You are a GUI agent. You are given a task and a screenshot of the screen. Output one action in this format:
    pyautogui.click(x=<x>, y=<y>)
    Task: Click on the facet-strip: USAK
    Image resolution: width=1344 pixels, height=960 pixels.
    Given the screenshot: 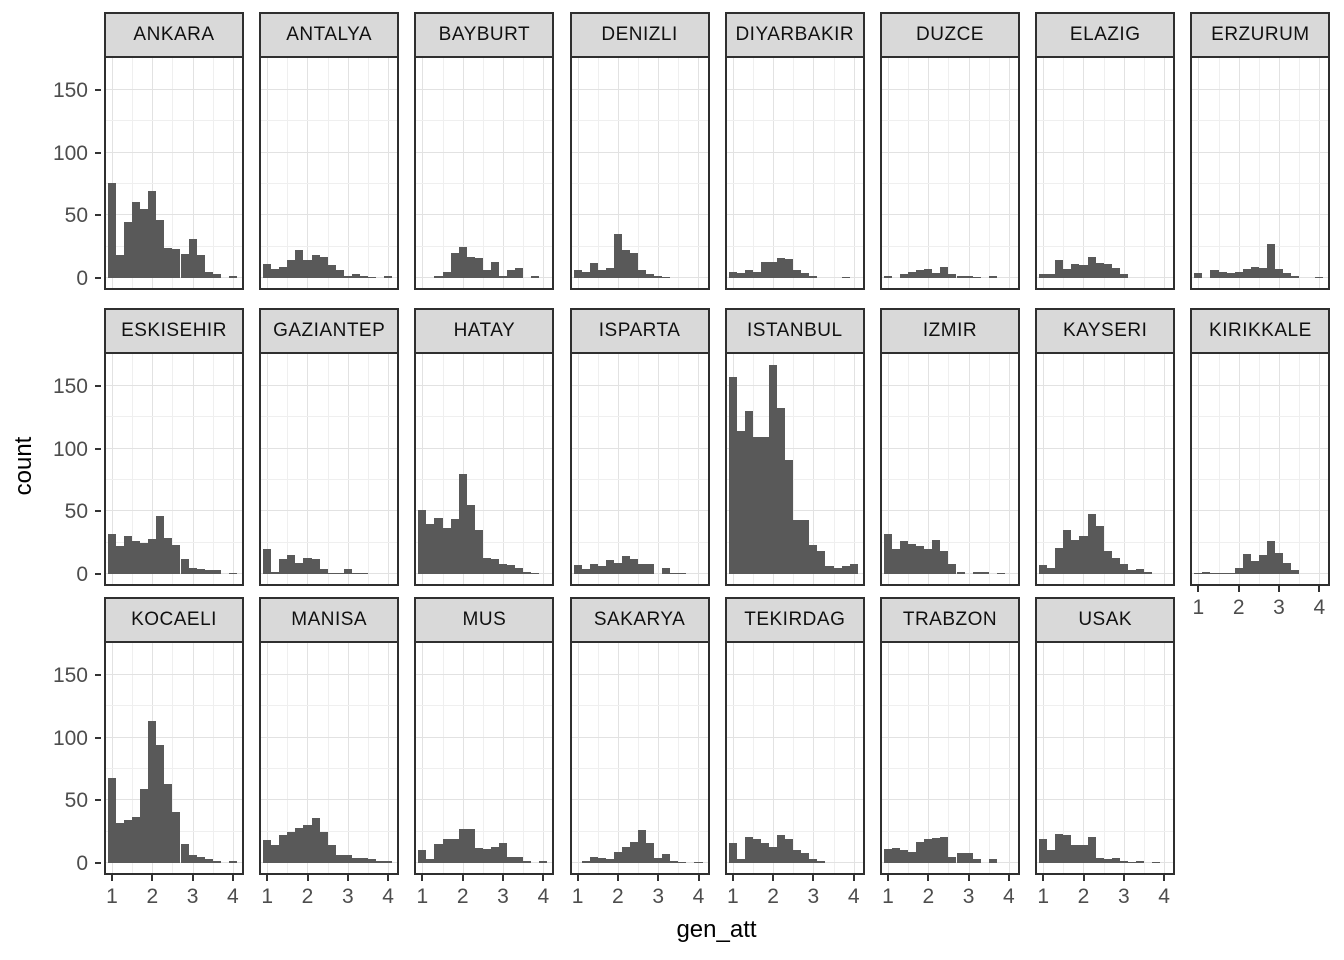 What is the action you would take?
    pyautogui.click(x=1105, y=620)
    